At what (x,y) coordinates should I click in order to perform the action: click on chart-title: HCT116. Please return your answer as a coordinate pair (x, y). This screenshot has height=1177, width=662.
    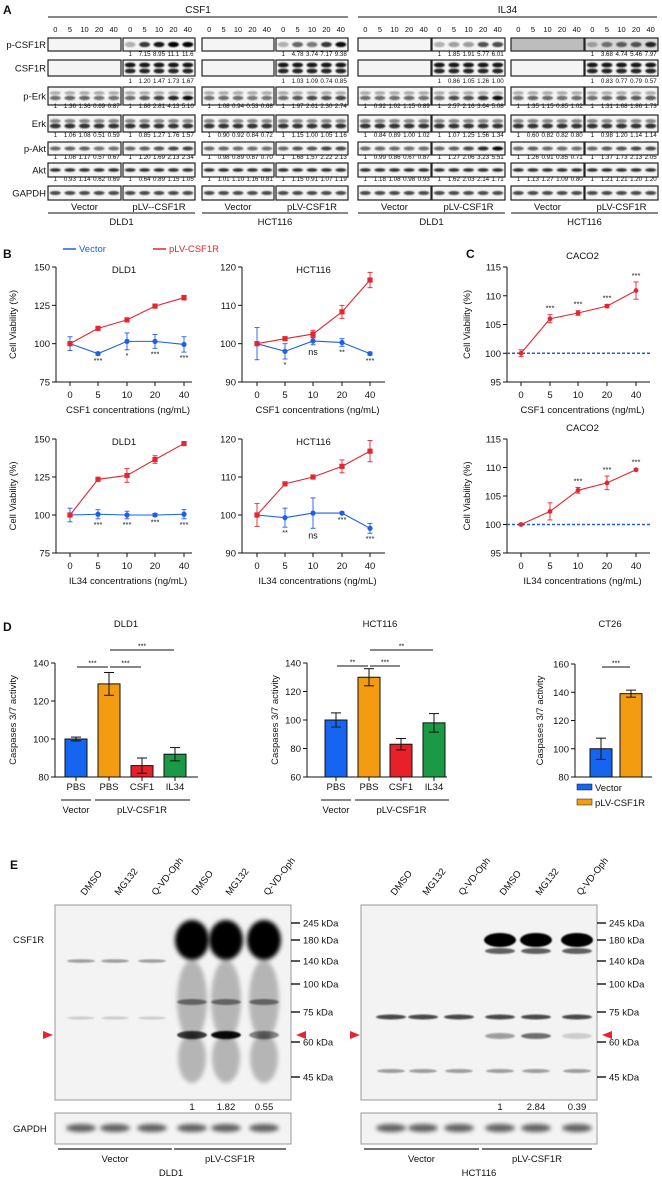
    Looking at the image, I should click on (380, 624).